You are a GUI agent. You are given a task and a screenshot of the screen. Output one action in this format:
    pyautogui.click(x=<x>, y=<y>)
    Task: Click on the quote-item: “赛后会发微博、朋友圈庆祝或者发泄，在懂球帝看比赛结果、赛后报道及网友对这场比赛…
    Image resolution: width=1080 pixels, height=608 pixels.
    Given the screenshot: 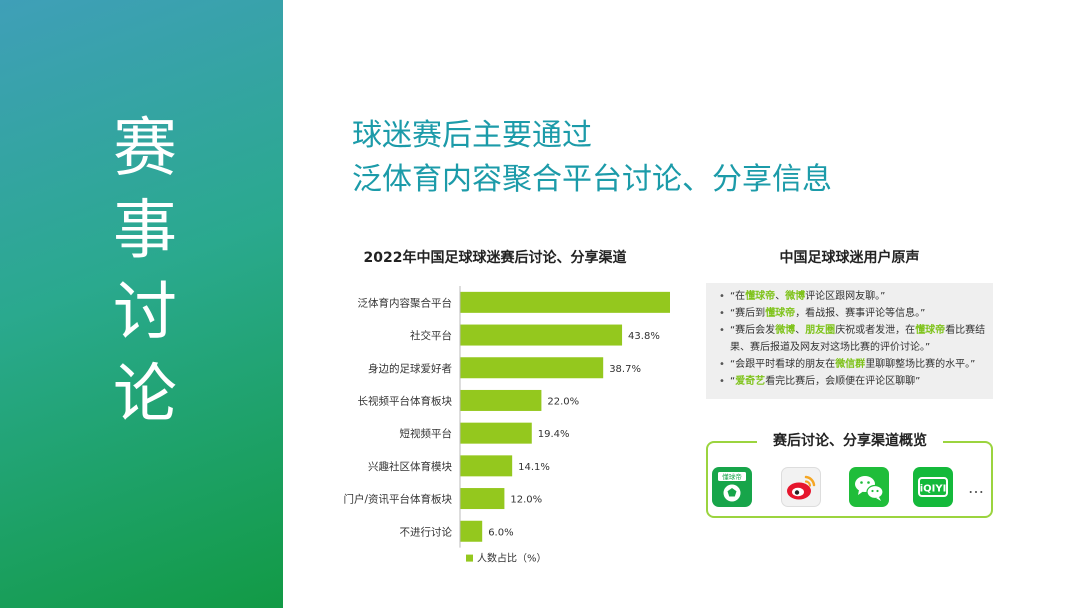 What is the action you would take?
    pyautogui.click(x=849, y=339)
    